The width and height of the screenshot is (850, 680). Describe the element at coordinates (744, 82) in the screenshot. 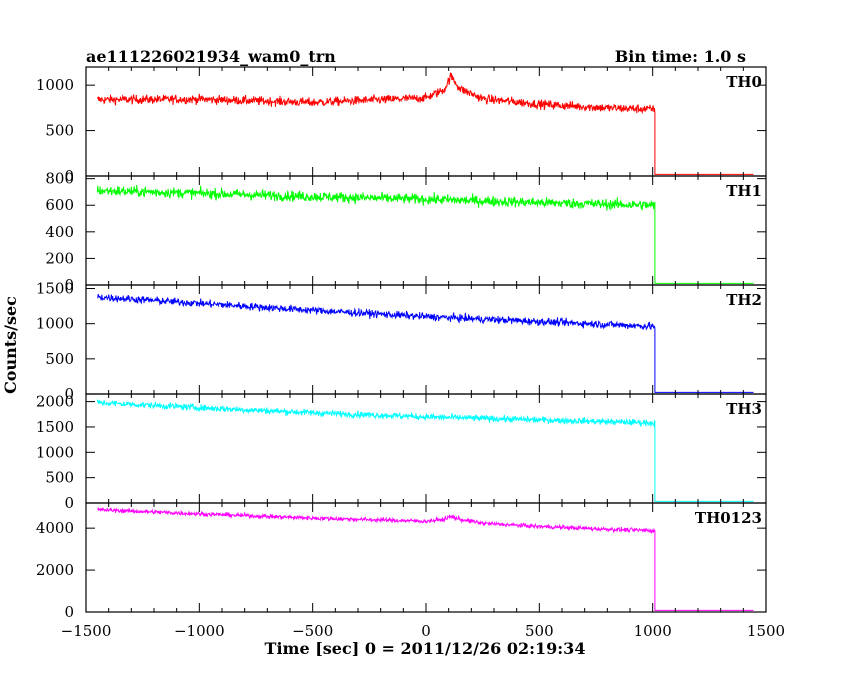

I see `panel-label-th0: TH0` at that location.